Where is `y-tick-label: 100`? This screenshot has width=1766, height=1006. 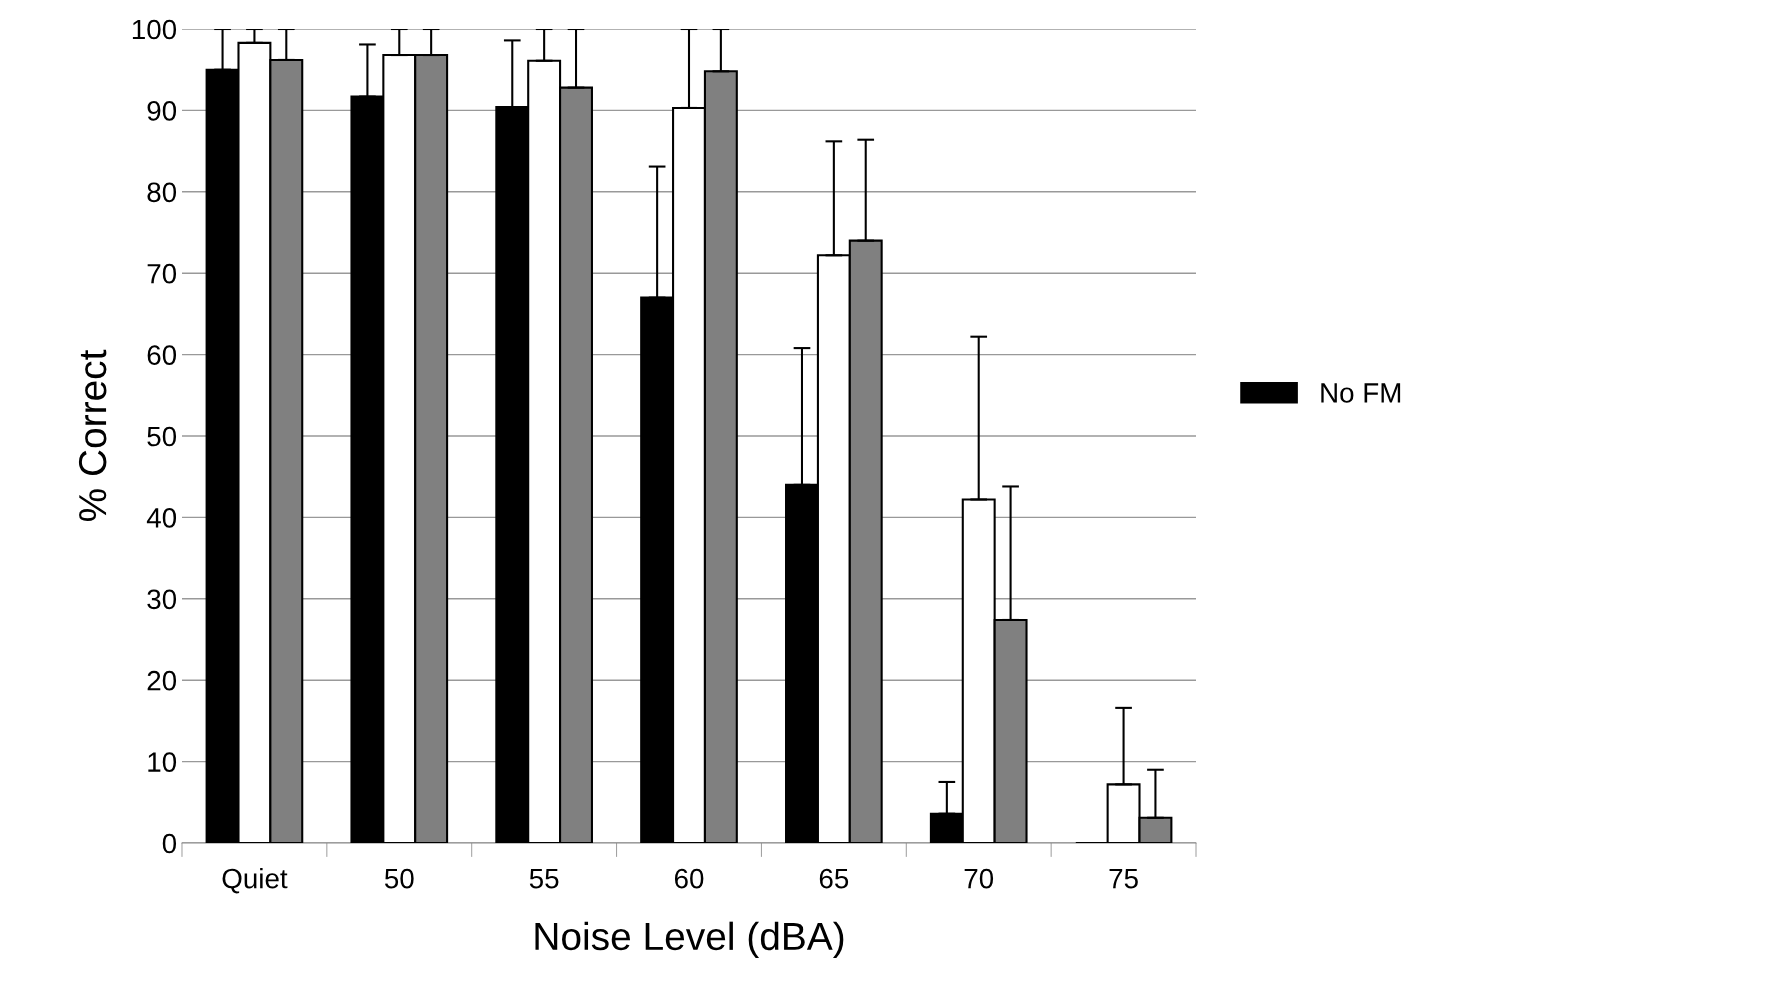 y-tick-label: 100 is located at coordinates (154, 29).